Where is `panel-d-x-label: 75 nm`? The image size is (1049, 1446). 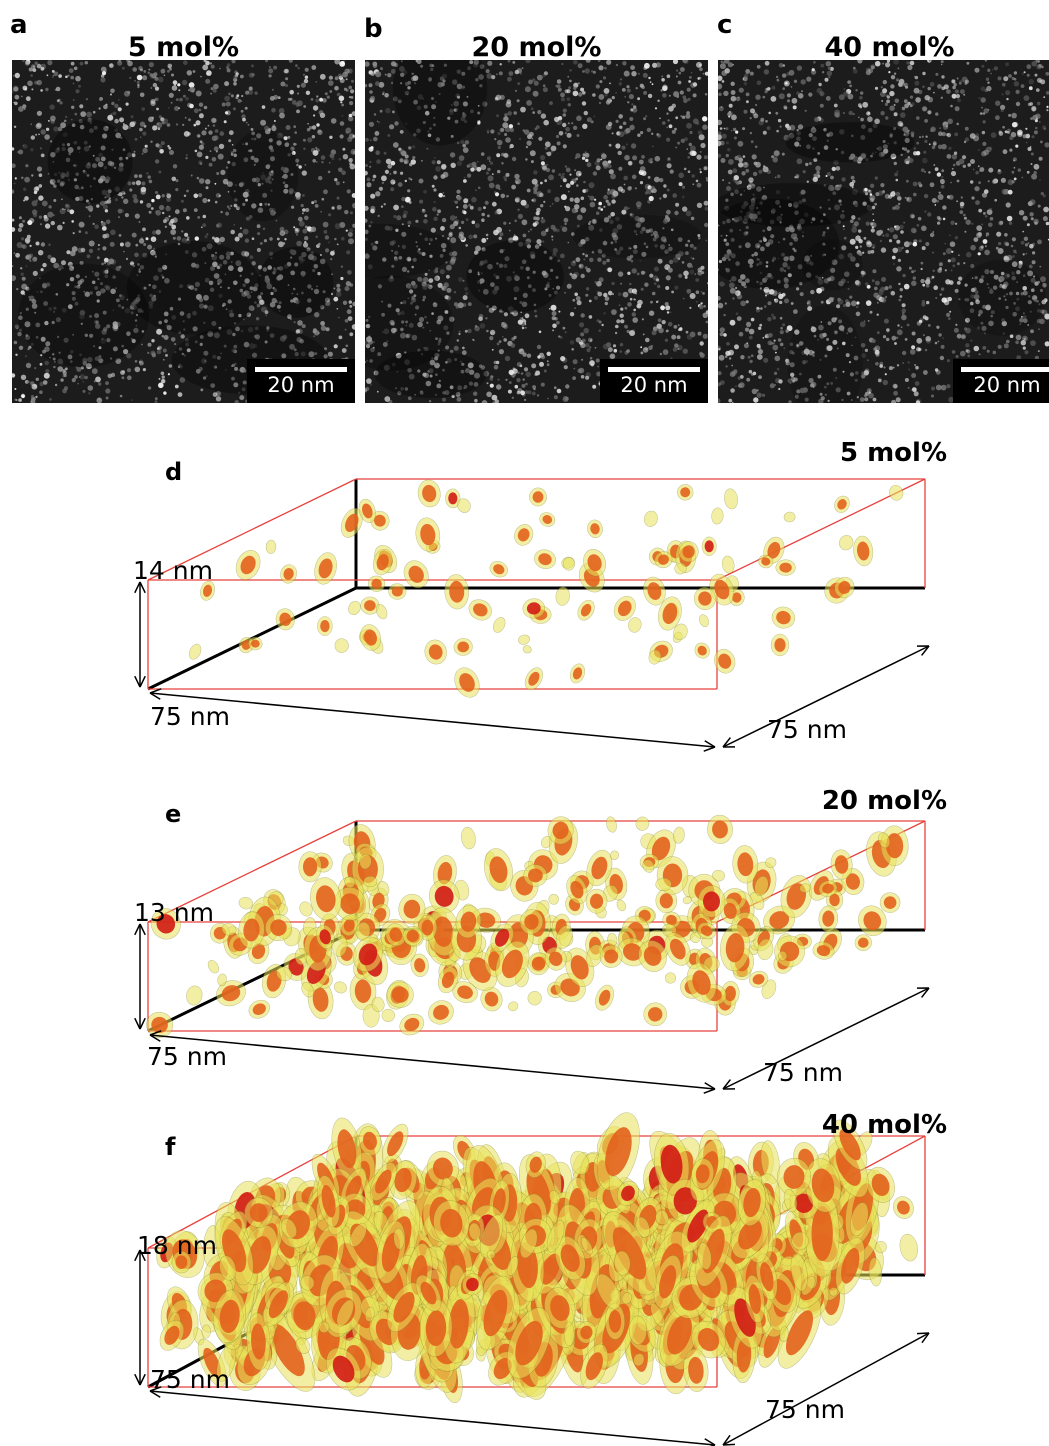
panel-d-x-label: 75 nm is located at coordinates (190, 716).